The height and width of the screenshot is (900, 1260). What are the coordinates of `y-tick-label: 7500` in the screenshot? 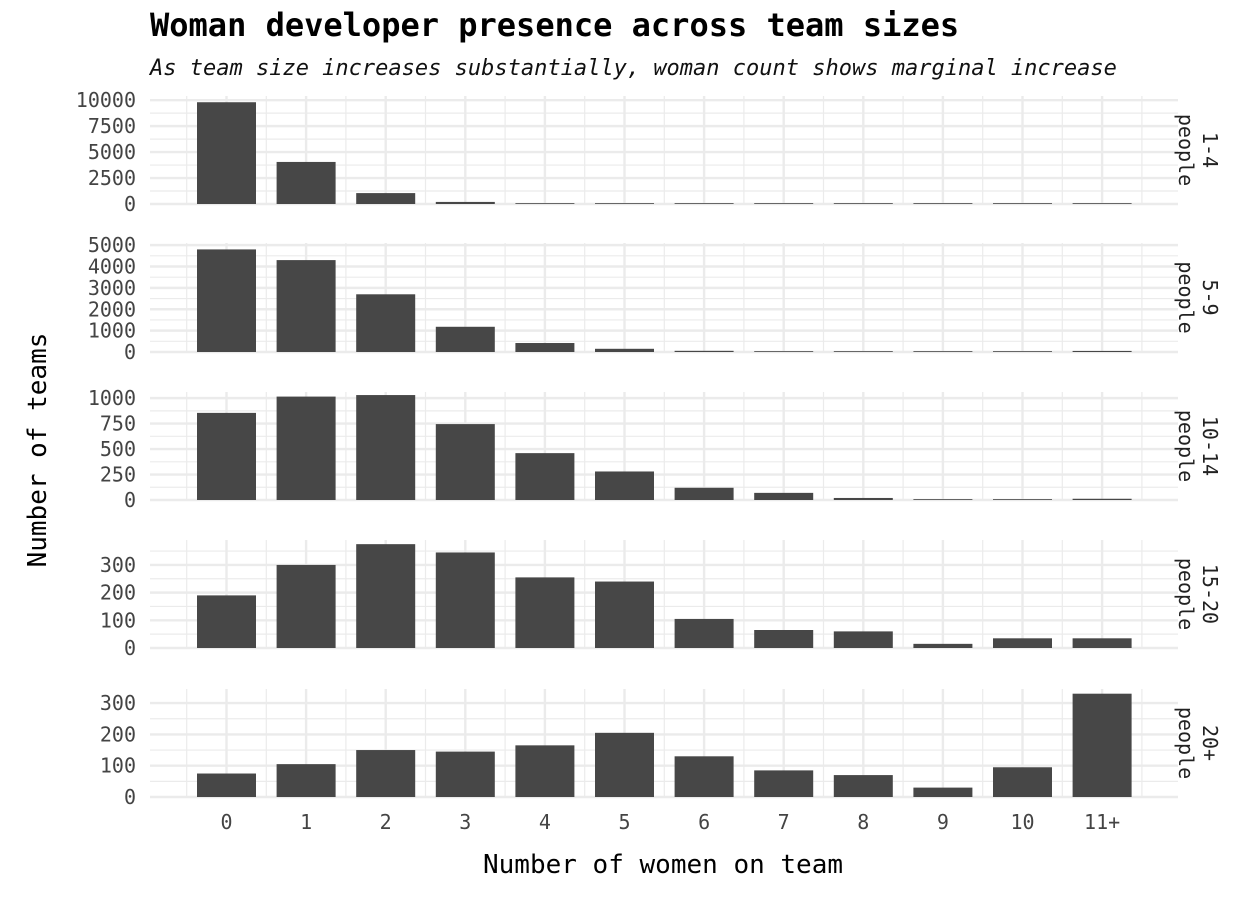 It's located at (112, 126).